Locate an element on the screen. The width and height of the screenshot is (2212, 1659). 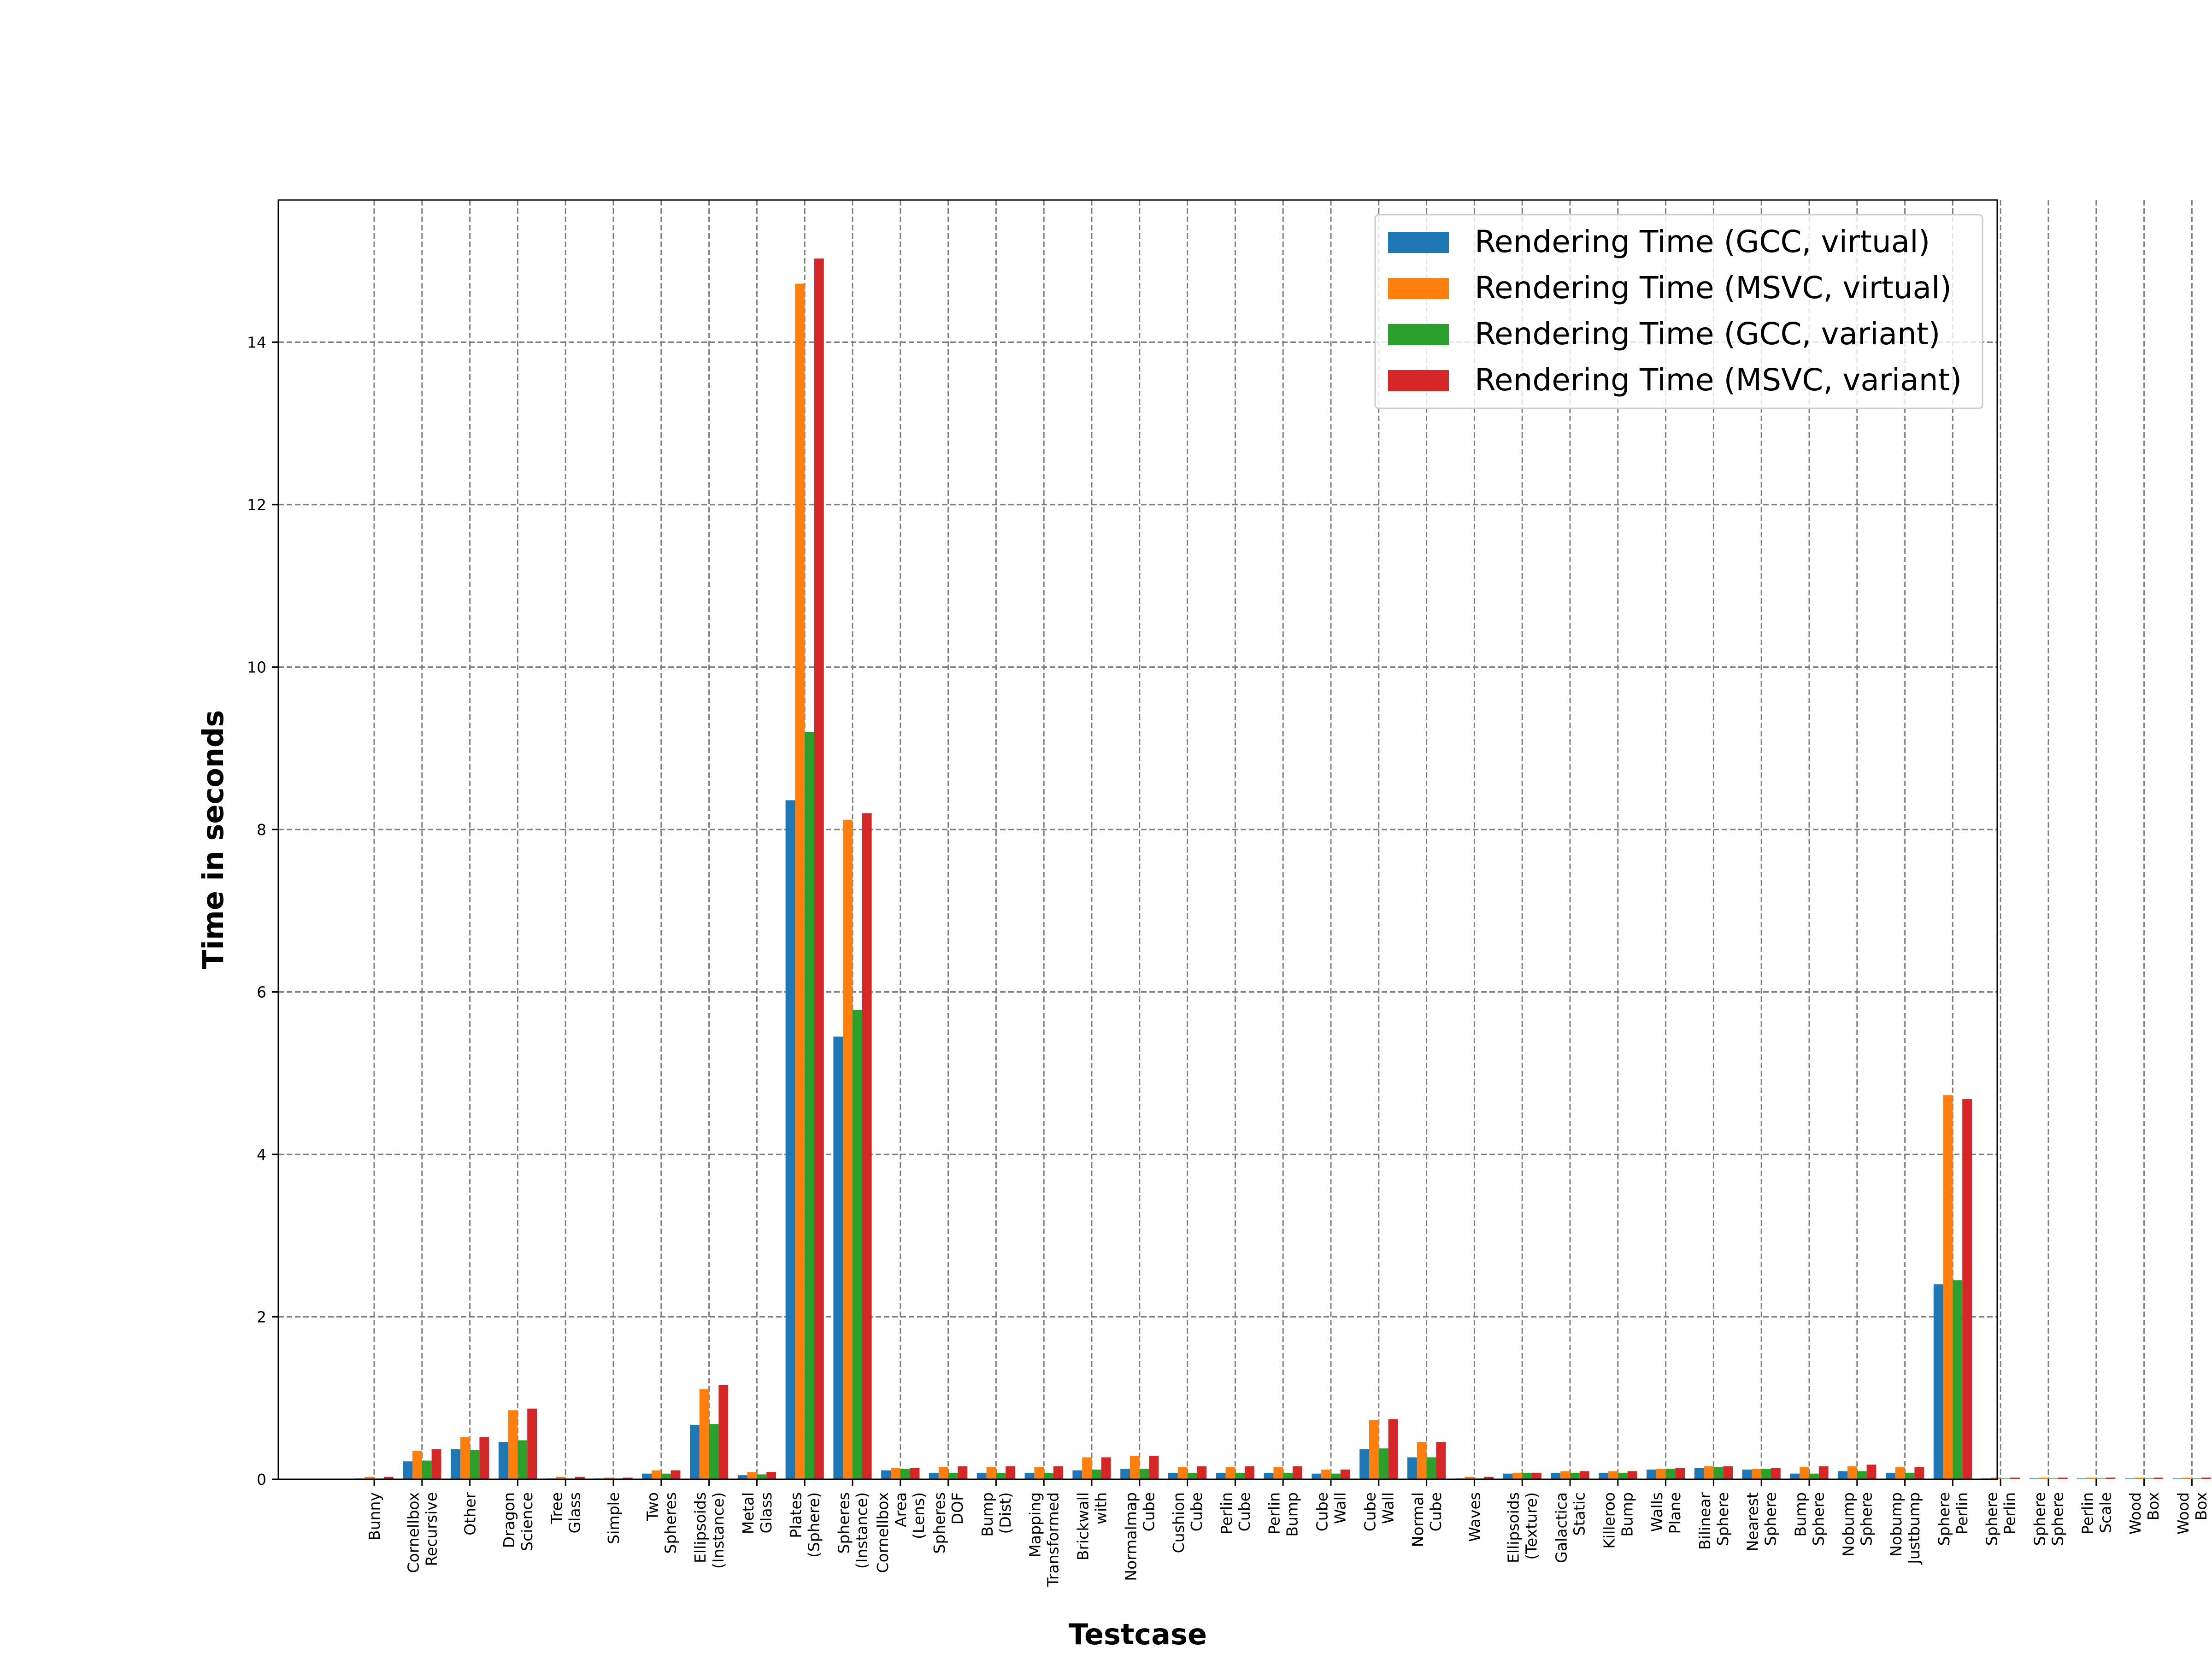
x-tick-label: Justbump is located at coordinates (1914, 1528).